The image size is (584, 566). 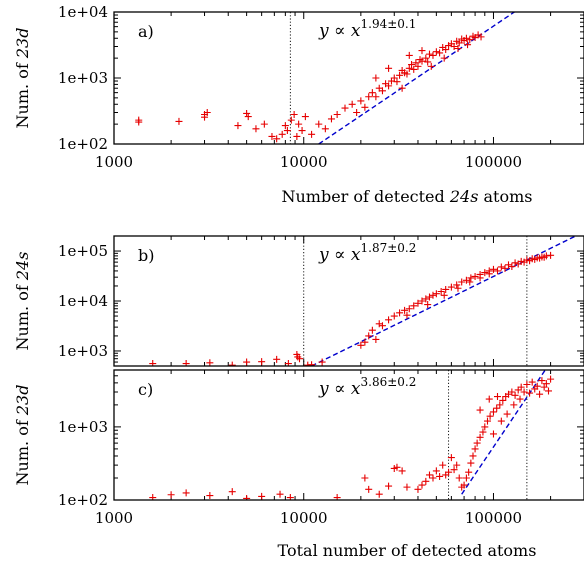 What do you see at coordinates (22, 301) in the screenshot?
I see `y-axis-label: Num. of 24s` at bounding box center [22, 301].